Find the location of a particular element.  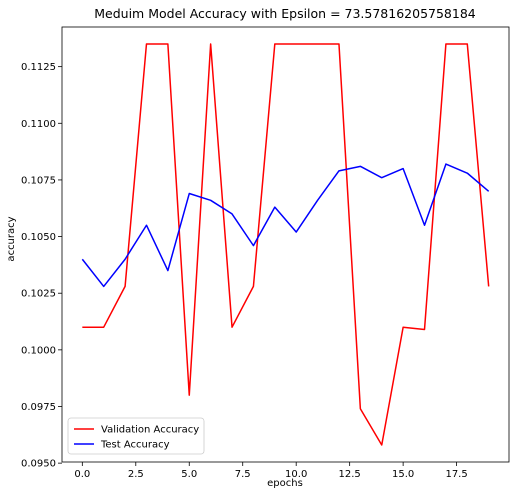

y-tick-label: 0.1075 is located at coordinates (38, 180).